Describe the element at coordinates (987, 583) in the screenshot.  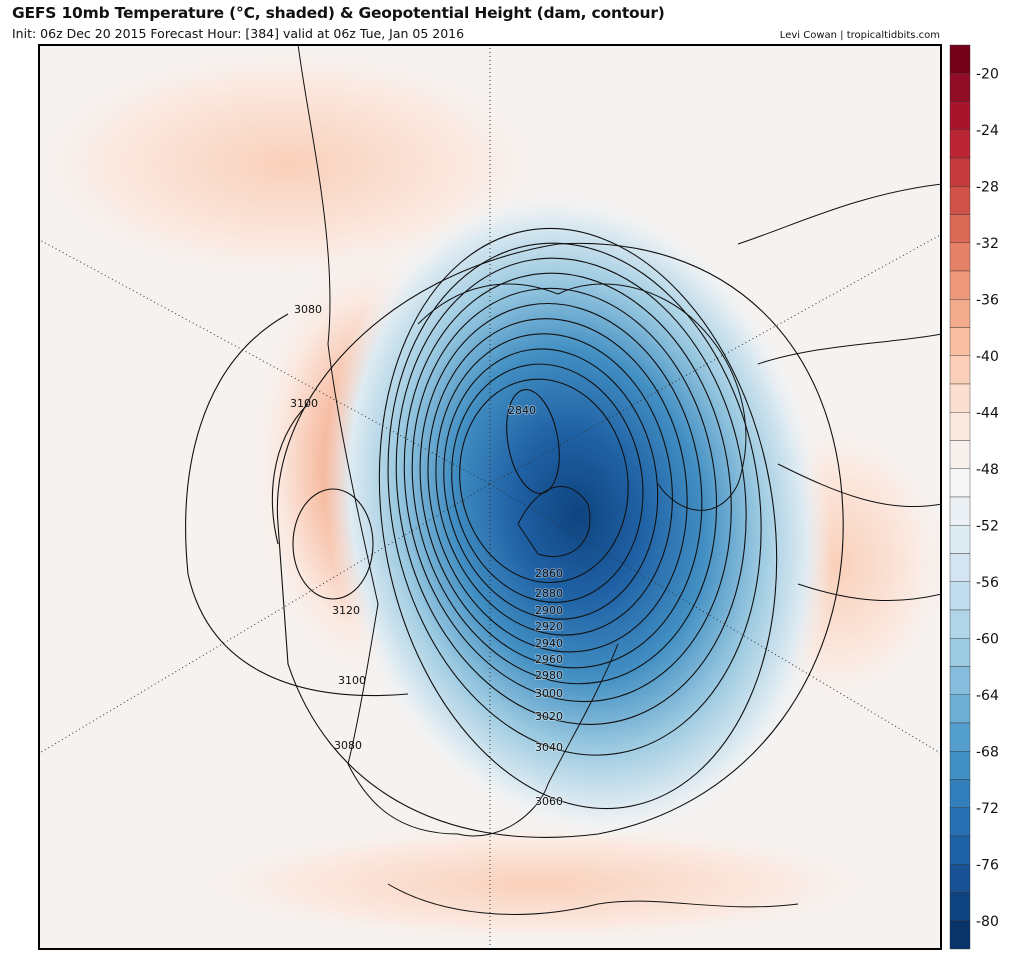
I see `colorbar-tick-label: -56` at that location.